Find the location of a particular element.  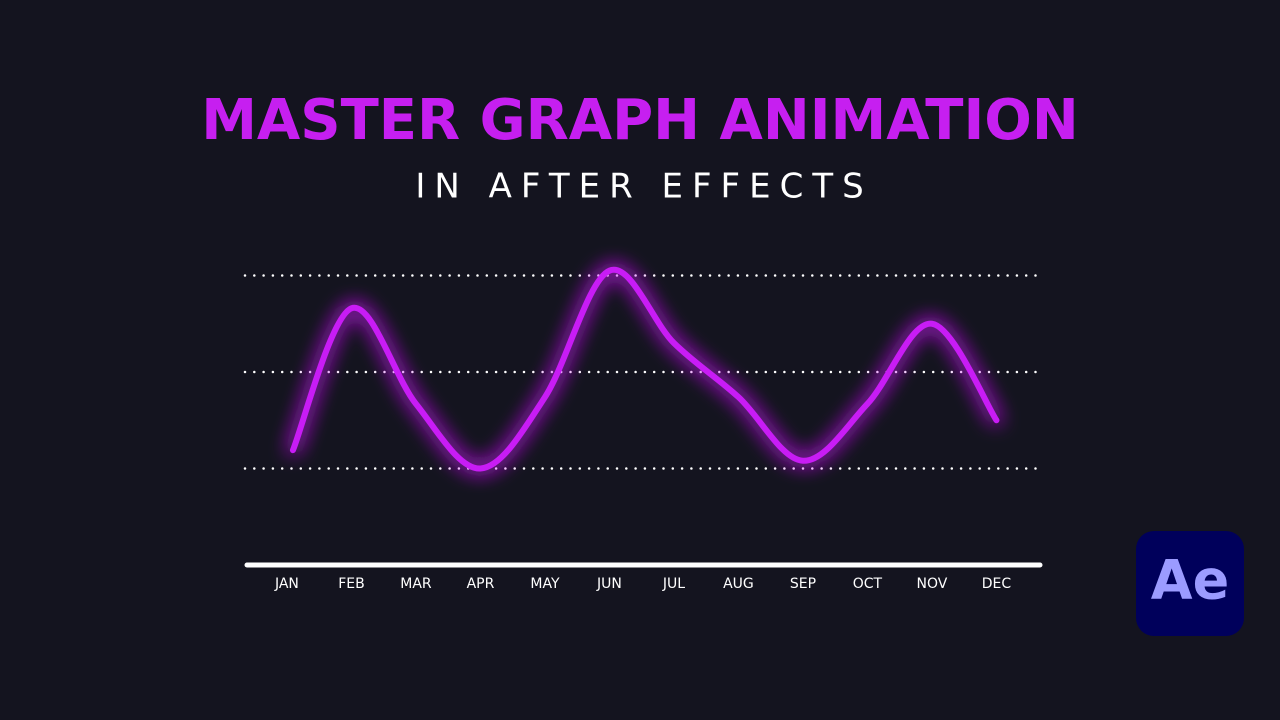

x-tick-label: MAY is located at coordinates (545, 584).